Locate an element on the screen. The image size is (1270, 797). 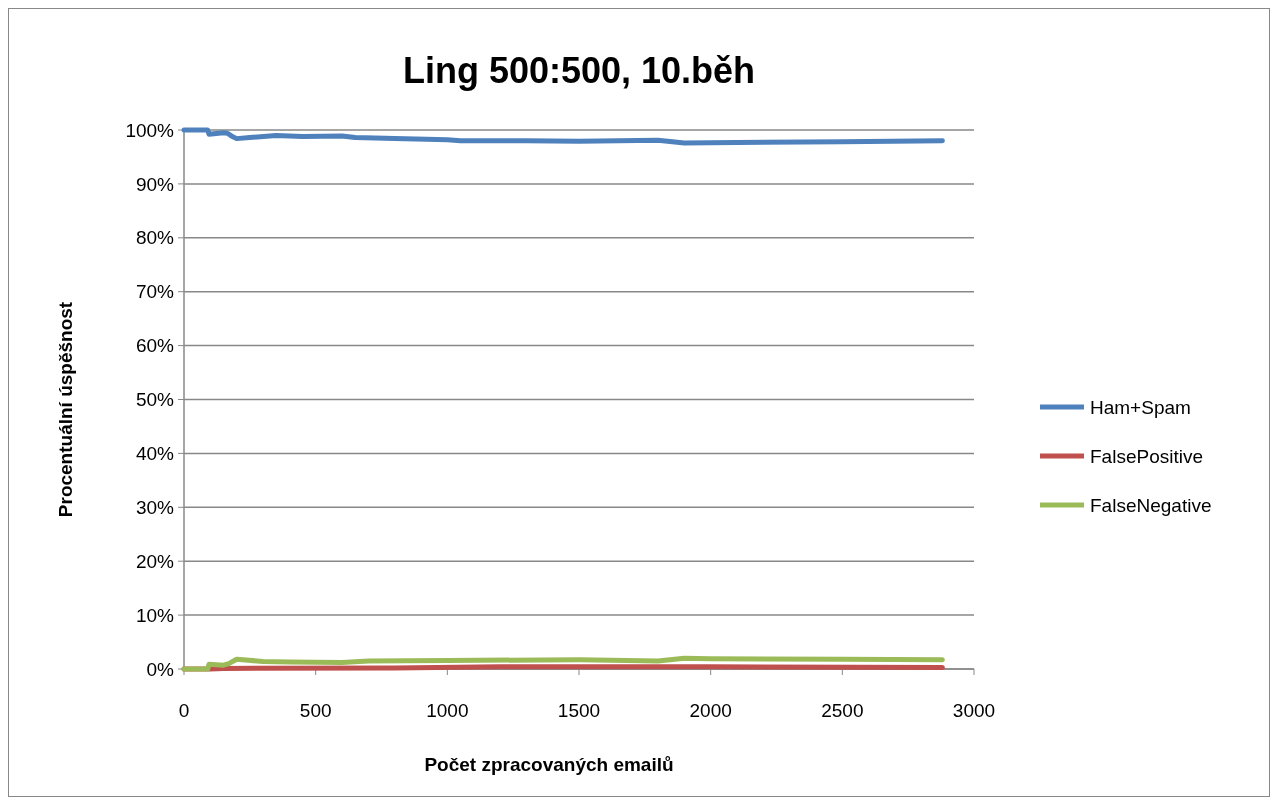
x-tick-label: 1000 is located at coordinates (447, 710).